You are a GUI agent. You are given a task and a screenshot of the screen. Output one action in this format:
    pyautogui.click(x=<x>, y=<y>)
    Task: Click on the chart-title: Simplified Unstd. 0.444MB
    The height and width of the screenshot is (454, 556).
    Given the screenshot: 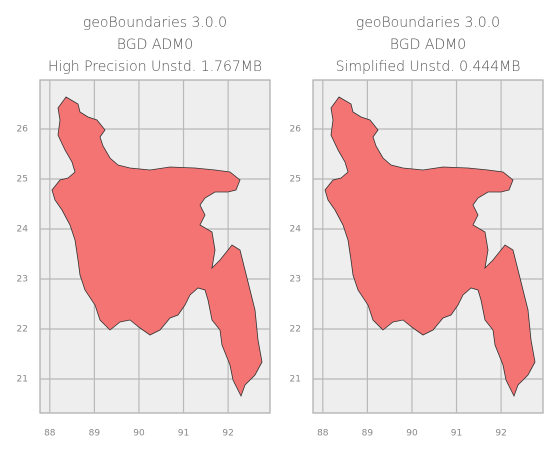 What is the action you would take?
    pyautogui.click(x=428, y=67)
    